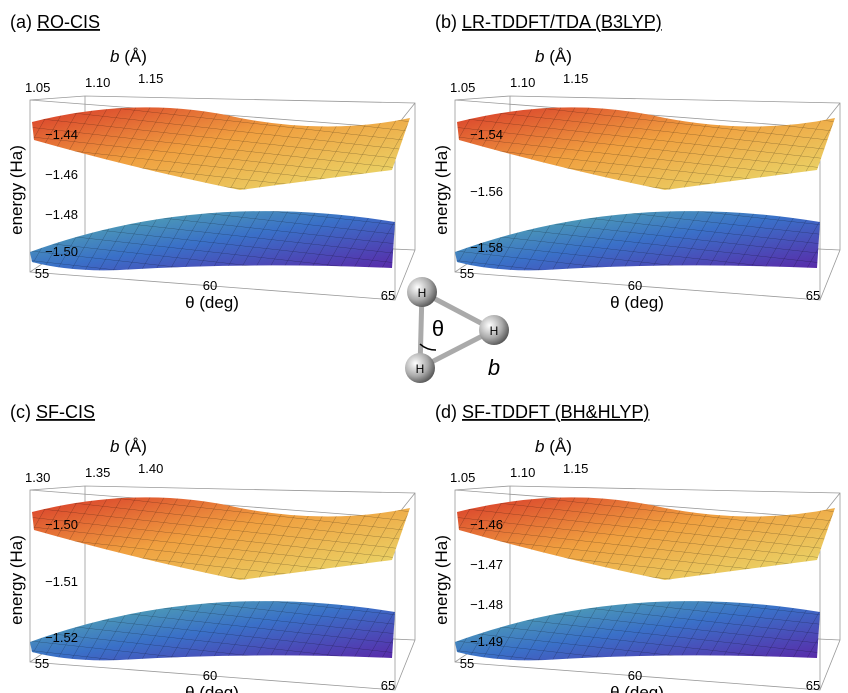  I want to click on energy-tick-label: −1.56, so click(486, 191).